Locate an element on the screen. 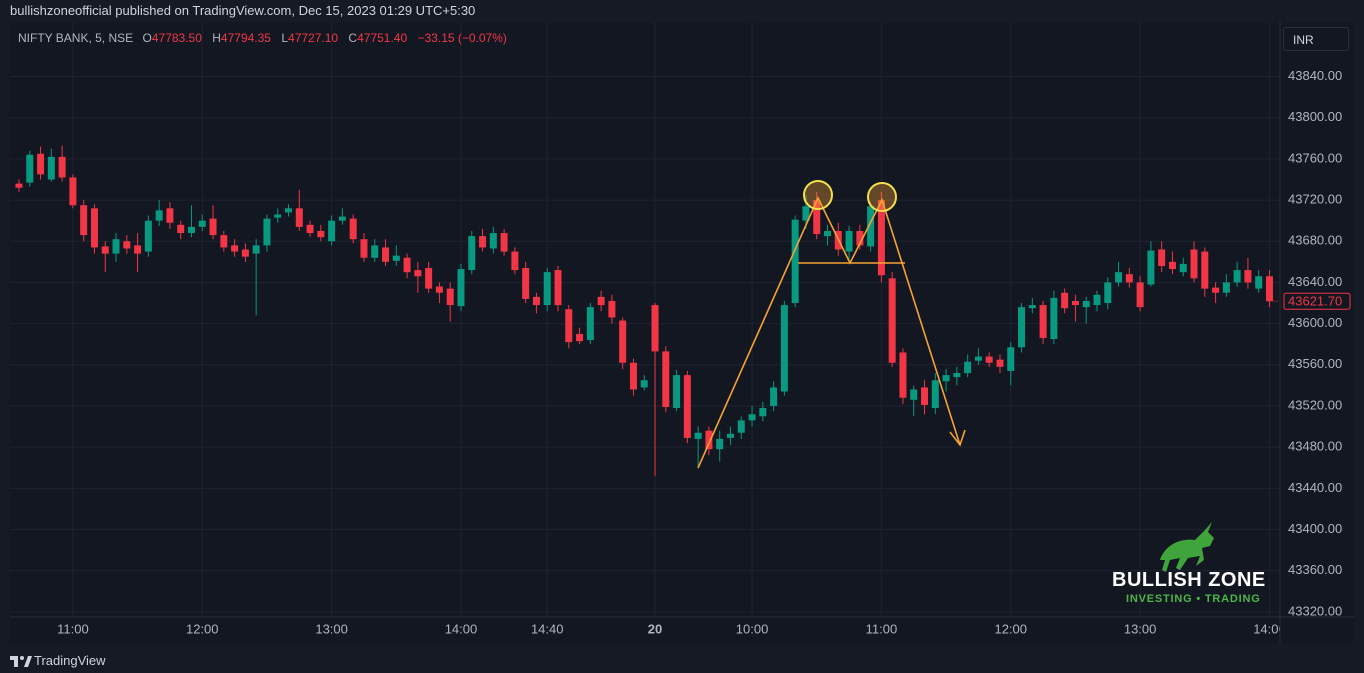 The height and width of the screenshot is (673, 1364). y-tick-label: 43640.00 is located at coordinates (1315, 281).